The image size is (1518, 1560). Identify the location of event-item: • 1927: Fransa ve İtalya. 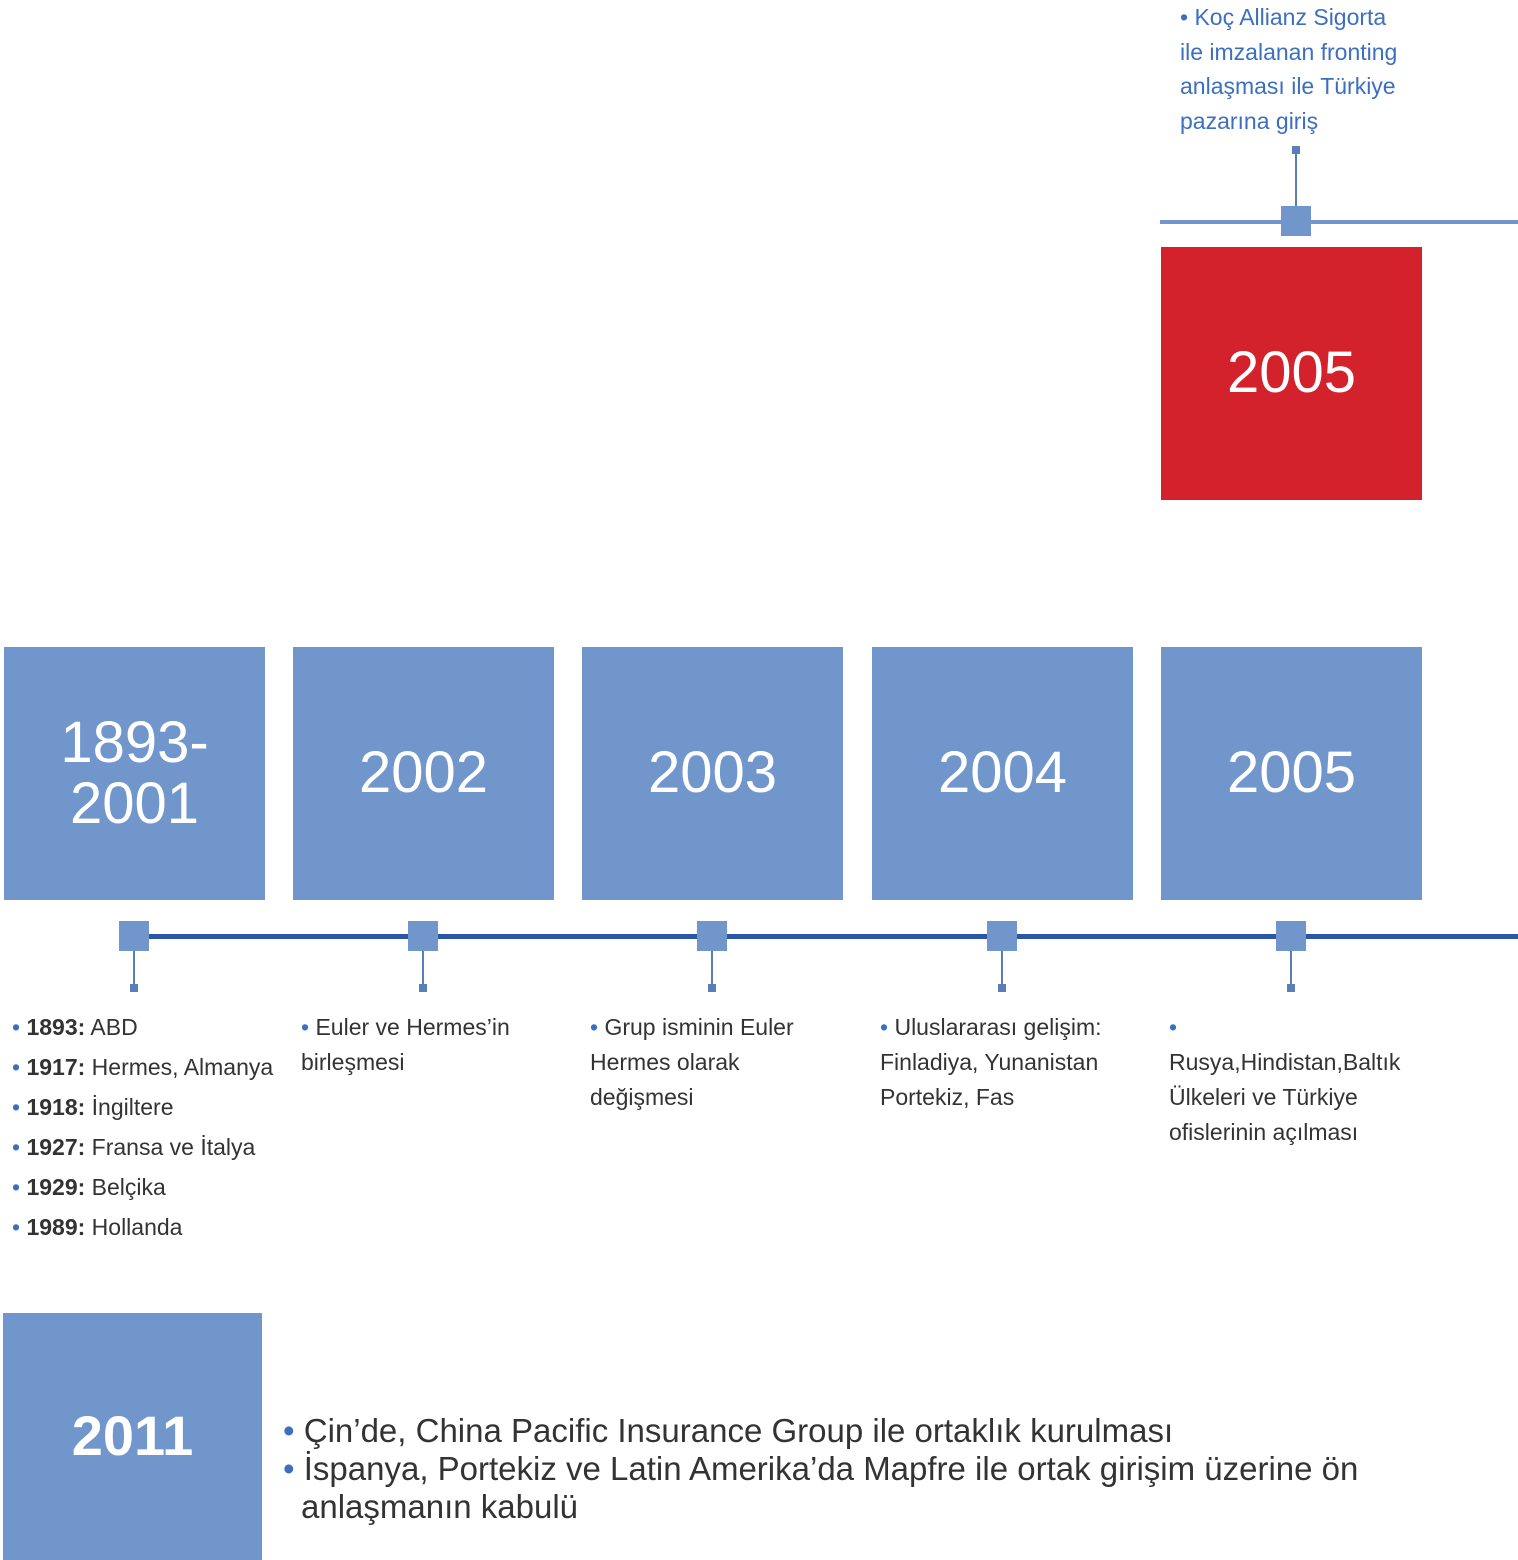
(147, 1147).